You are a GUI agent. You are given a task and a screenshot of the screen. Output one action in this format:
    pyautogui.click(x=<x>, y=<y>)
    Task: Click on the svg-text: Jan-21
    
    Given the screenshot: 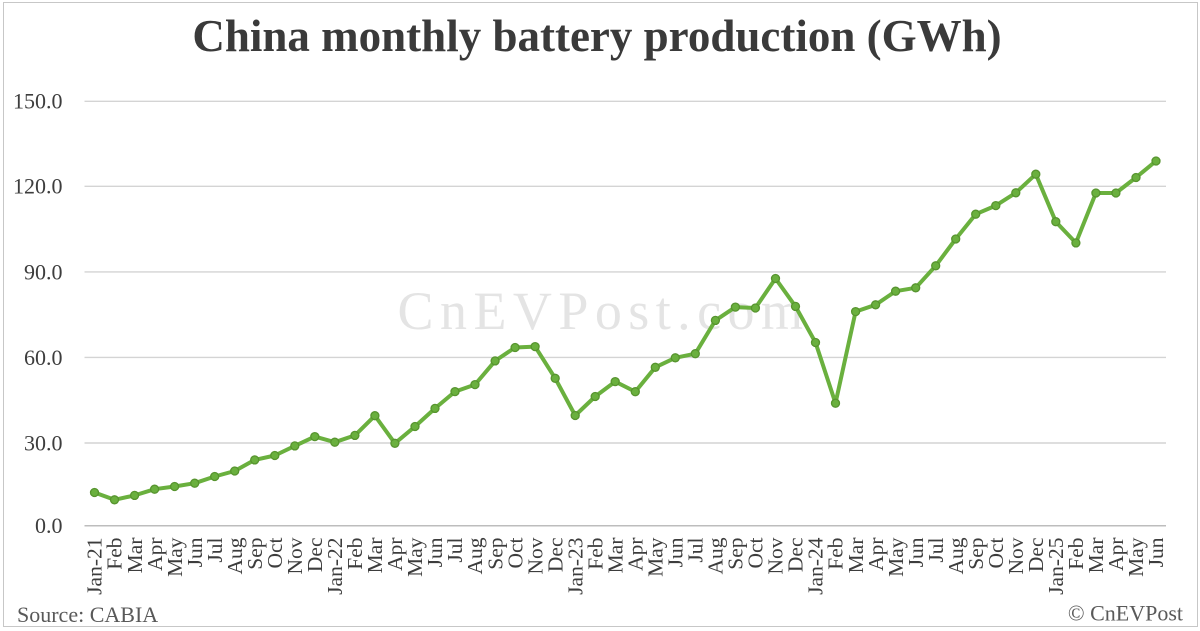 What is the action you would take?
    pyautogui.click(x=95, y=566)
    